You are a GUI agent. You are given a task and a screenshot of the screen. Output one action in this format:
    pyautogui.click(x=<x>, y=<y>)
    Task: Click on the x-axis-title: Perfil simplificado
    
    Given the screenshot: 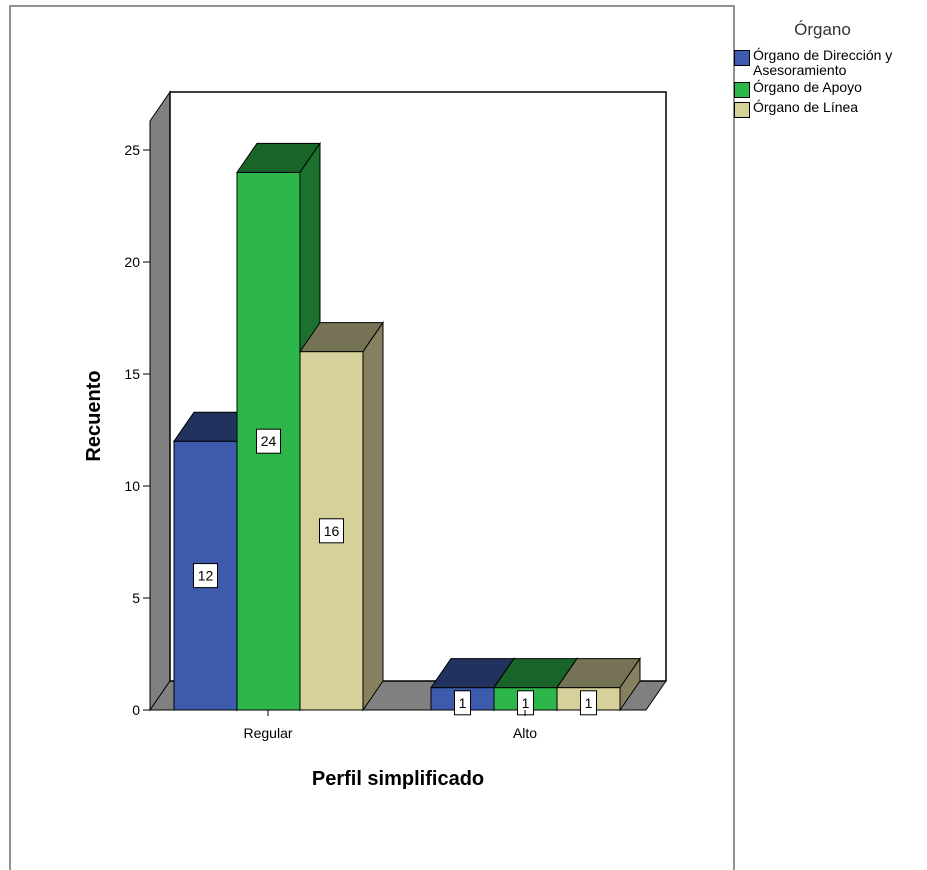 What is the action you would take?
    pyautogui.click(x=398, y=779)
    